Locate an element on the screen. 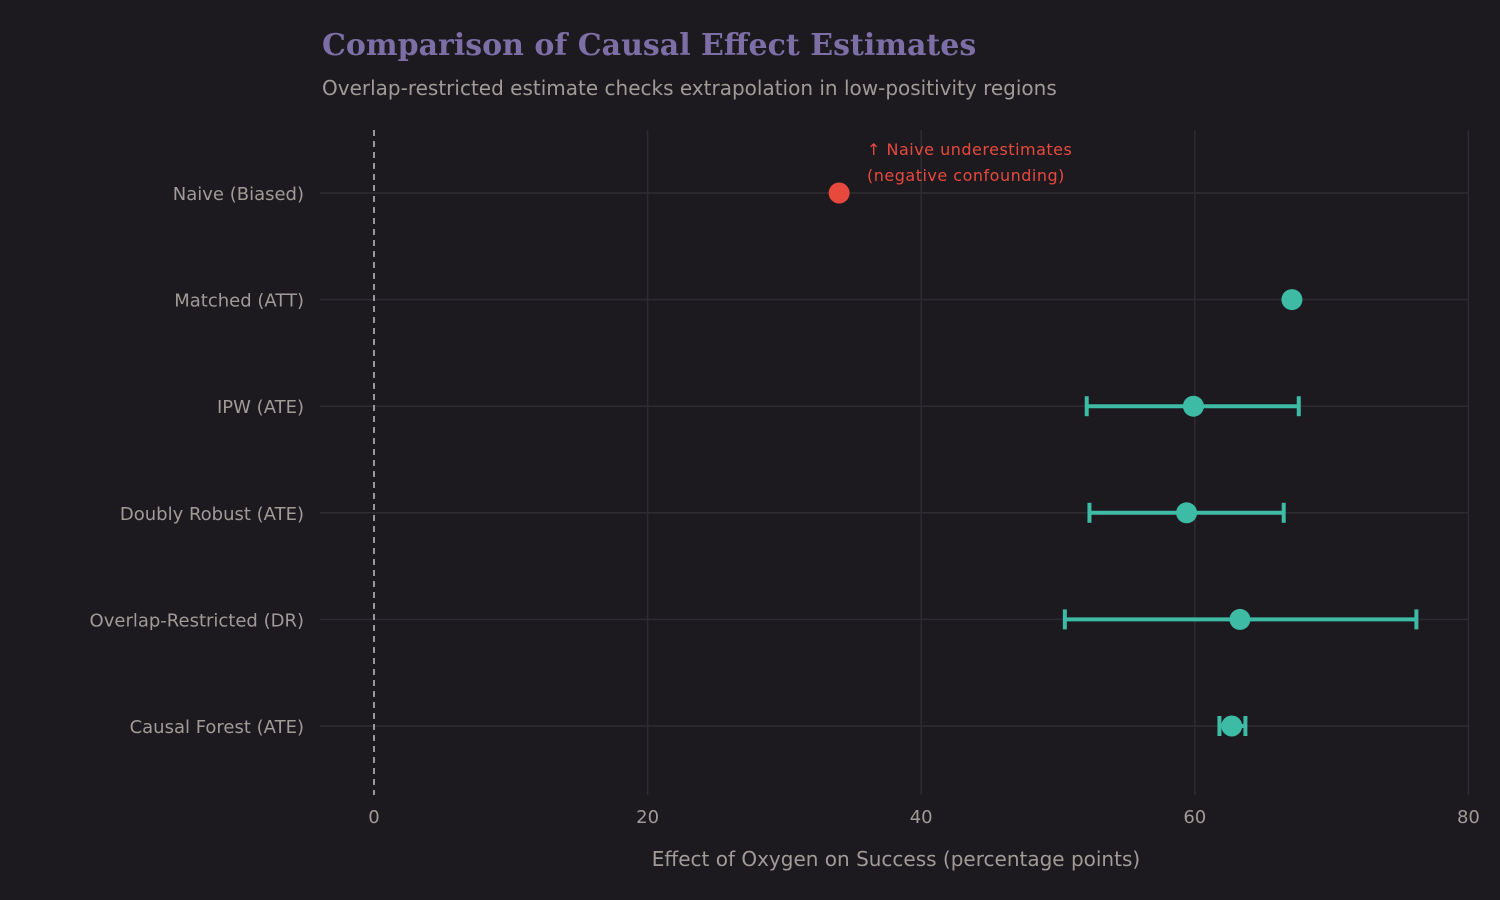 The width and height of the screenshot is (1500, 900). x-tick-label: 60 is located at coordinates (1194, 817).